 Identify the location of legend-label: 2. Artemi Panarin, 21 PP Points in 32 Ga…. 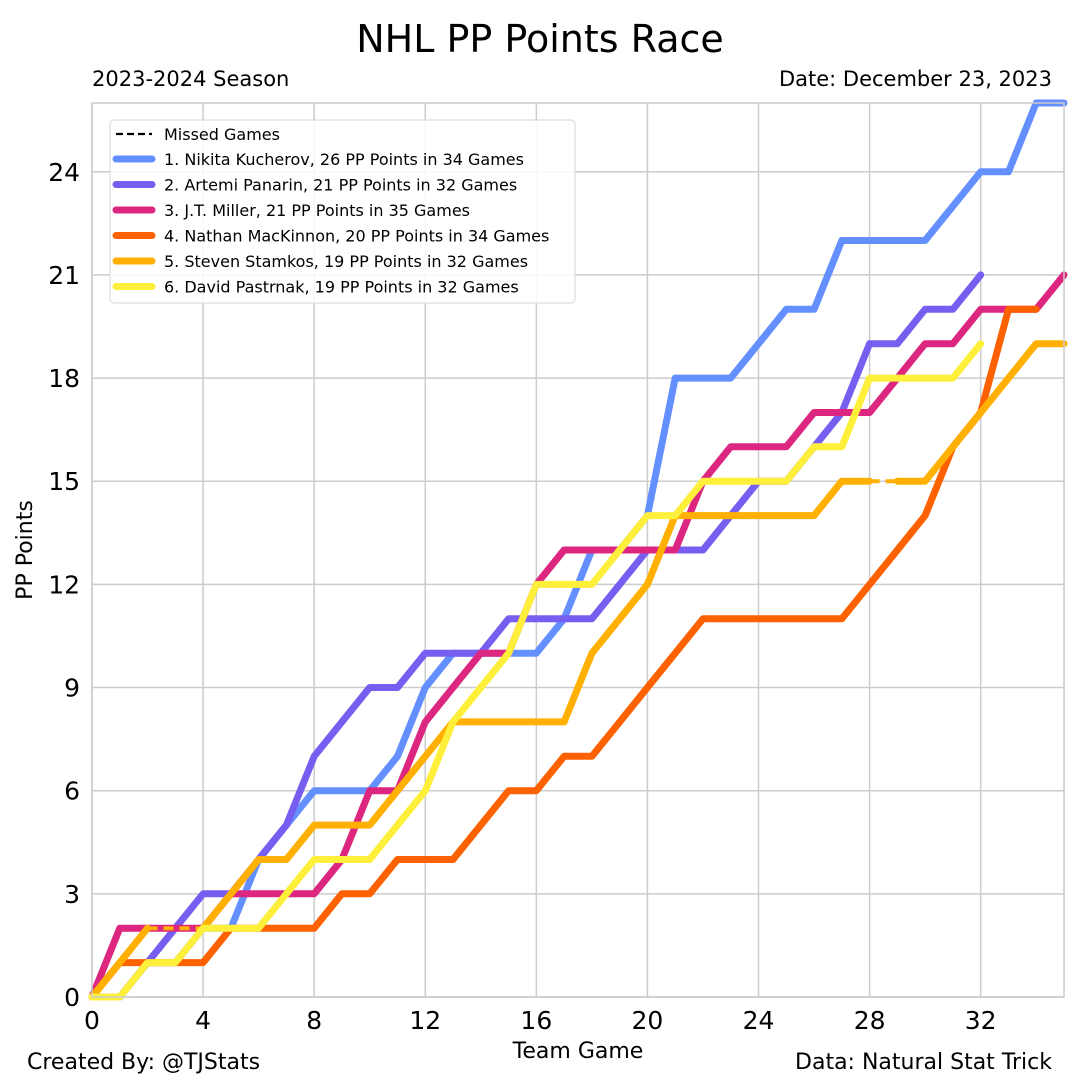
(340, 185).